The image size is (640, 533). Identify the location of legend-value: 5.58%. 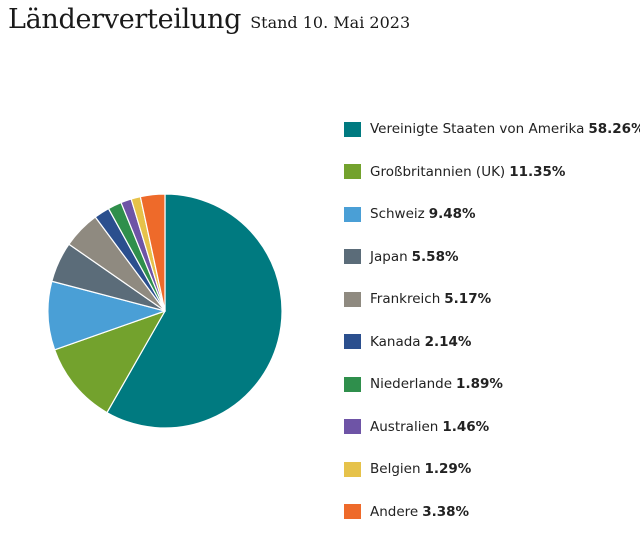
(435, 257).